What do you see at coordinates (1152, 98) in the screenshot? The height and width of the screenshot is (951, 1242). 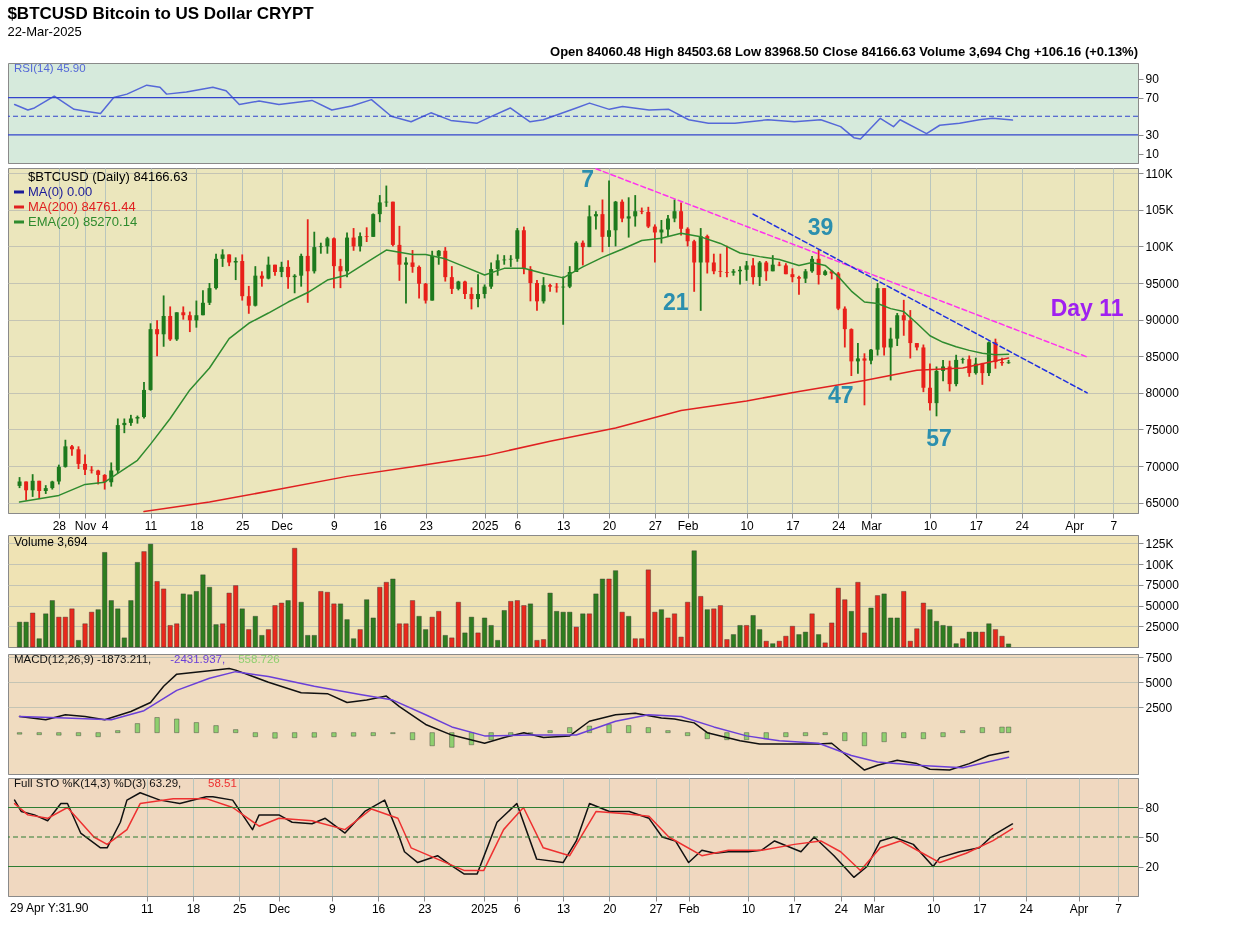 I see `y-tick-label: 70` at bounding box center [1152, 98].